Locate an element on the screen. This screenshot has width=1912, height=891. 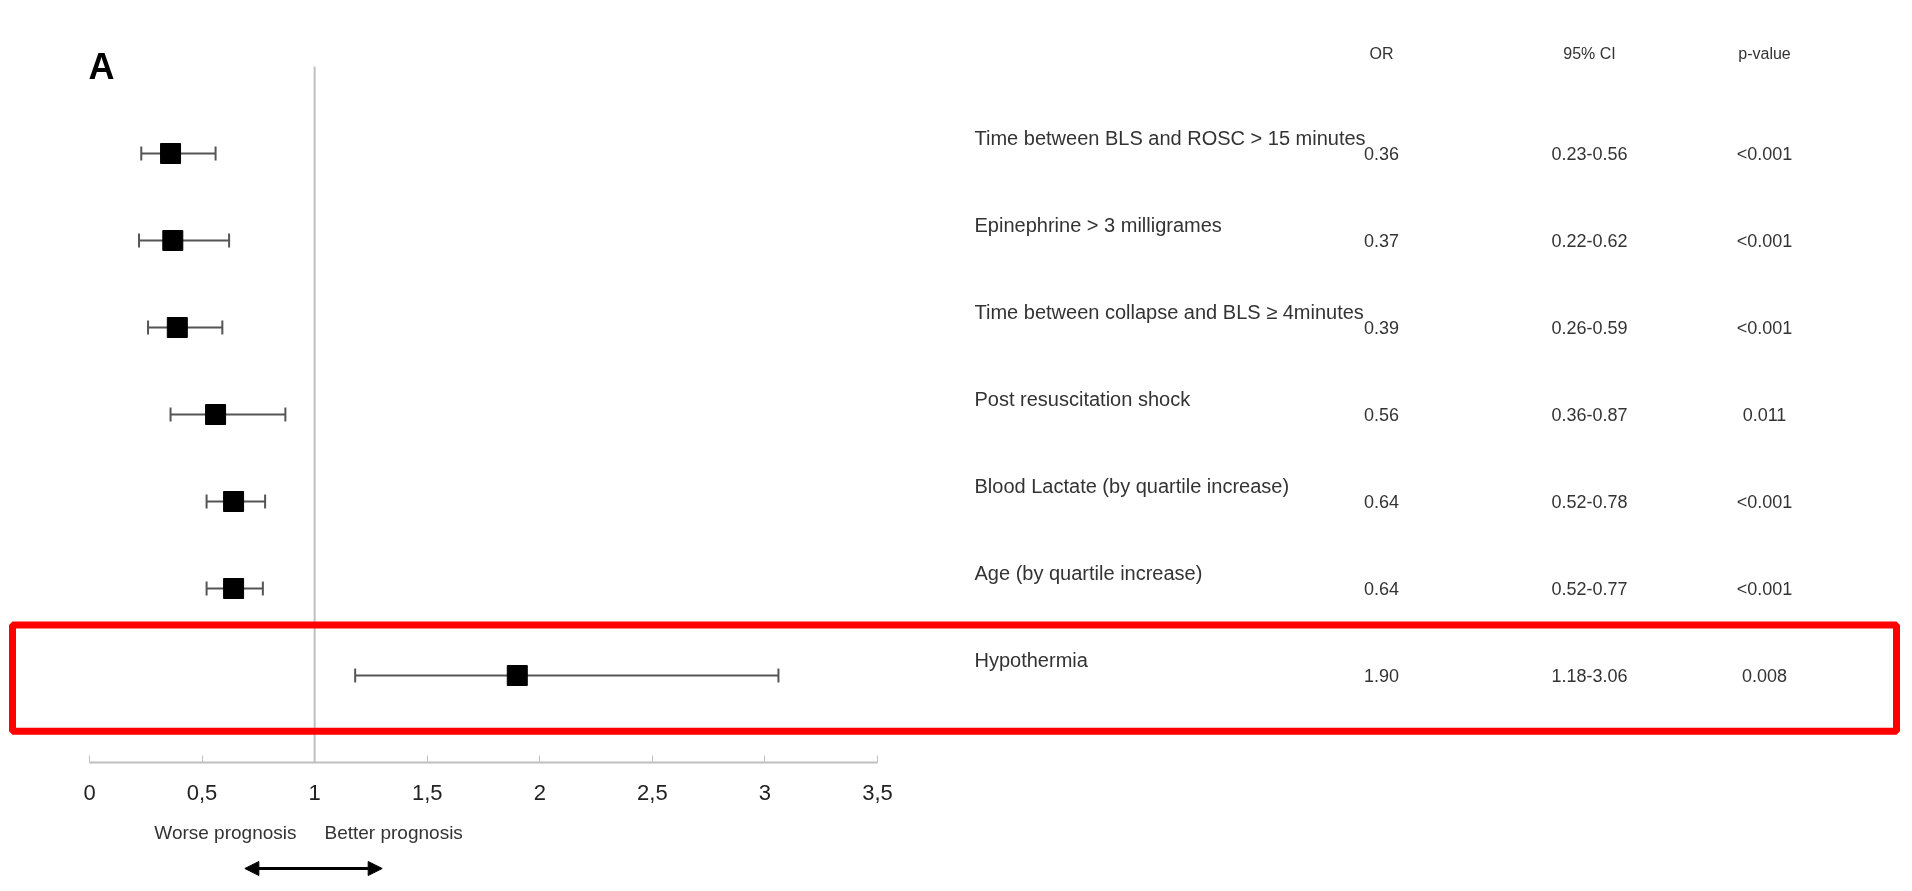
y-tick-label: Hypothermia is located at coordinates (1031, 659).